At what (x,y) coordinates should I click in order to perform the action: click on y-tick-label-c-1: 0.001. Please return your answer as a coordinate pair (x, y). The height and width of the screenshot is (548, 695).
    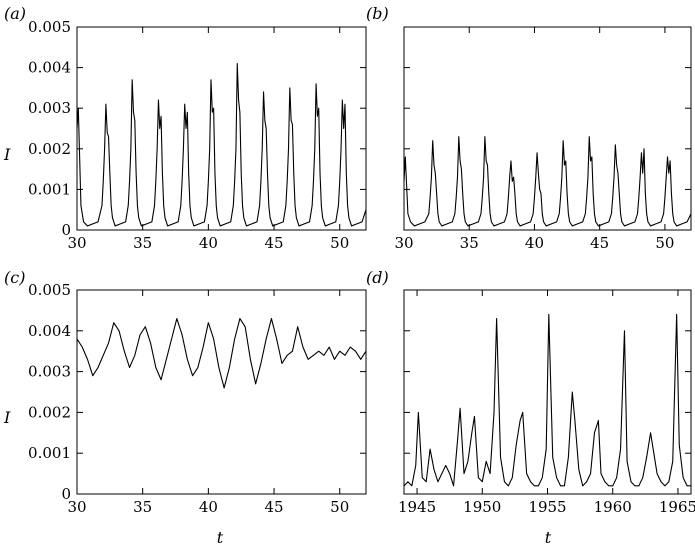
    Looking at the image, I should click on (49, 453).